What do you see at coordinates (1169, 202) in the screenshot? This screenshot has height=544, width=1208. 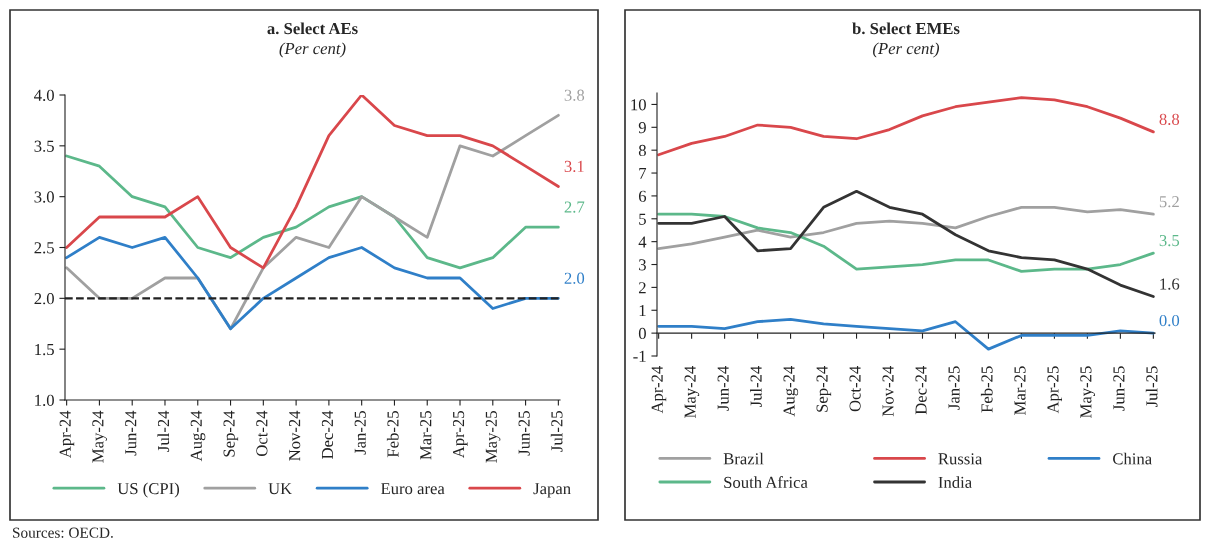 I see `data-label: 5.2` at bounding box center [1169, 202].